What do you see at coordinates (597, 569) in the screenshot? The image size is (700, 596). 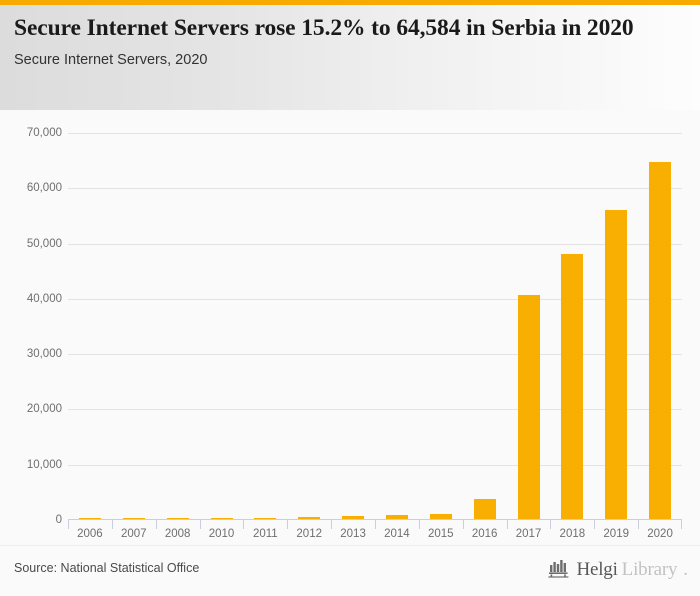 I see `logo-text-helgi: Helgi` at bounding box center [597, 569].